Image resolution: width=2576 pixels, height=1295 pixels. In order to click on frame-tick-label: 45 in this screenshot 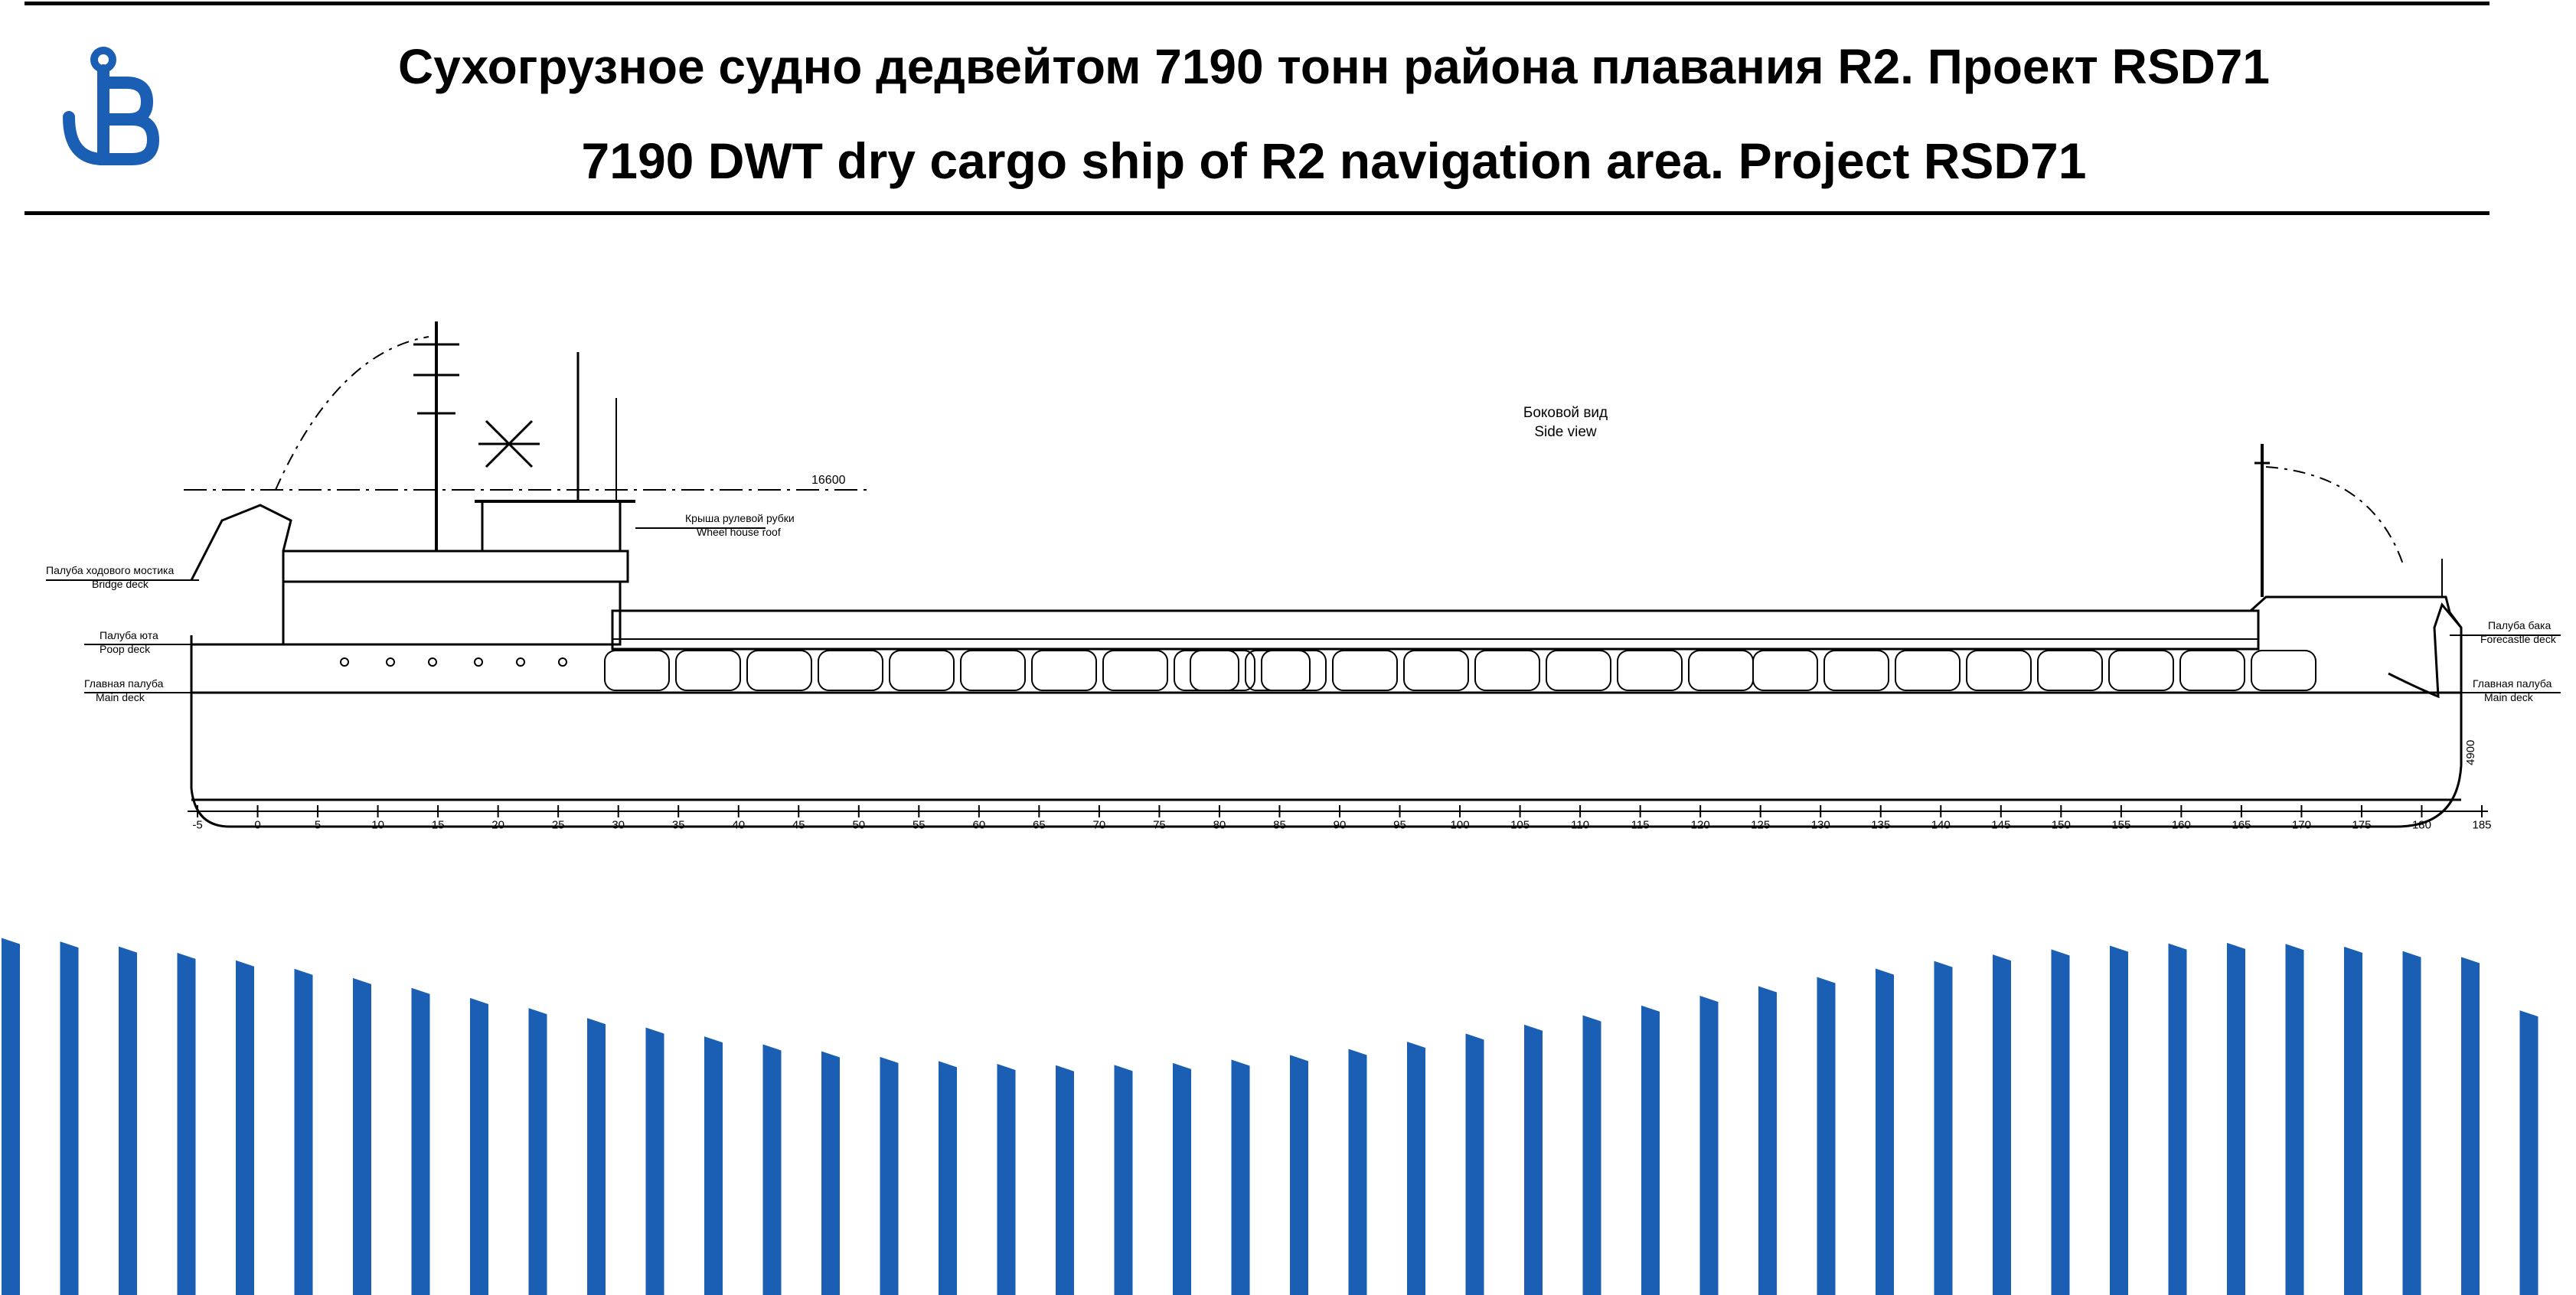, I will do `click(798, 824)`.